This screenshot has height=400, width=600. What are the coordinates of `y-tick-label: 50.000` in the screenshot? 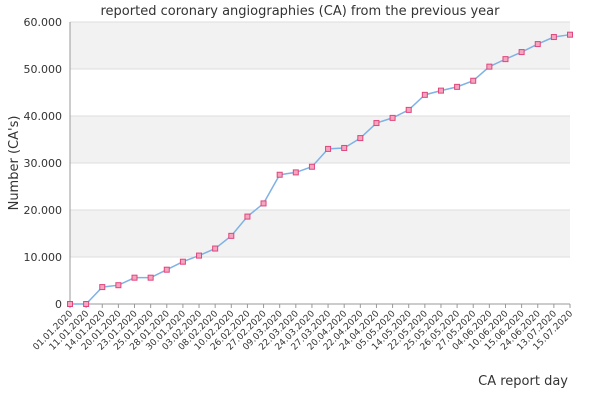 It's located at (43, 69).